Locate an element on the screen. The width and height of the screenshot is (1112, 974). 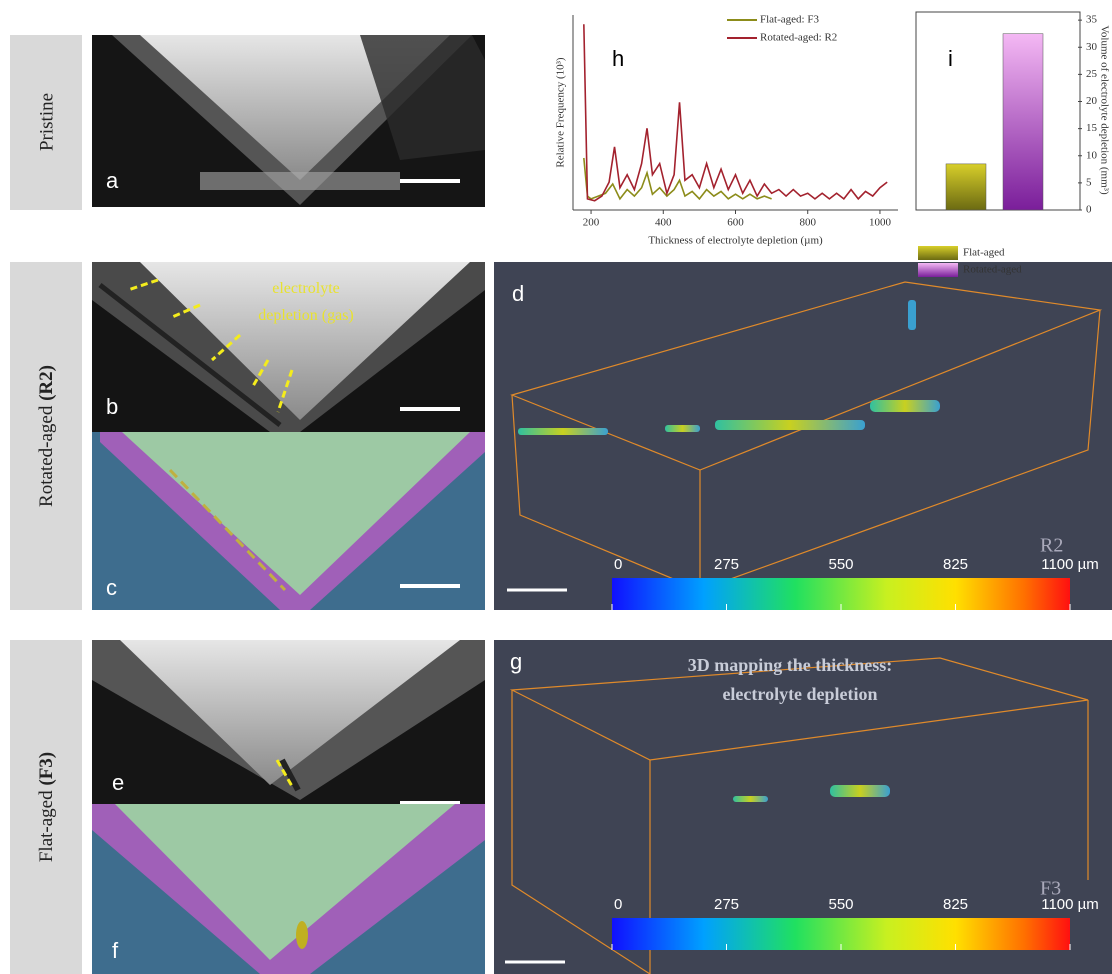
y-tick-label: 10 is located at coordinates (1092, 155).